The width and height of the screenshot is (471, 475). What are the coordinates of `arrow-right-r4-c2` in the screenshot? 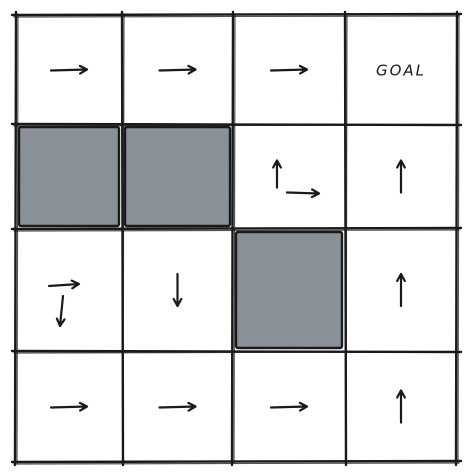 It's located at (177, 406).